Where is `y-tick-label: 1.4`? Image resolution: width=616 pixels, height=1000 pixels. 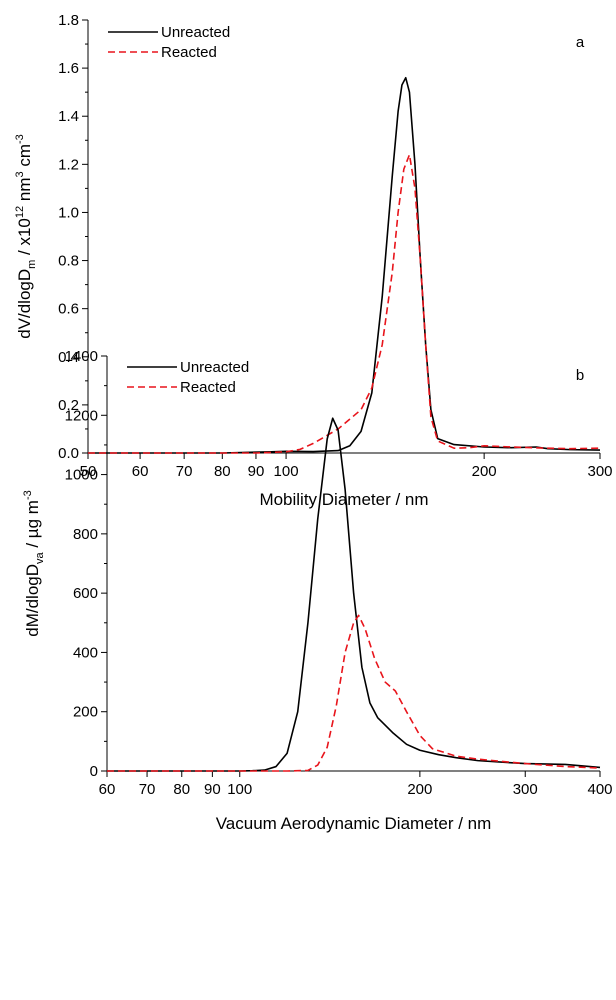 y-tick-label: 1.4 is located at coordinates (68, 116).